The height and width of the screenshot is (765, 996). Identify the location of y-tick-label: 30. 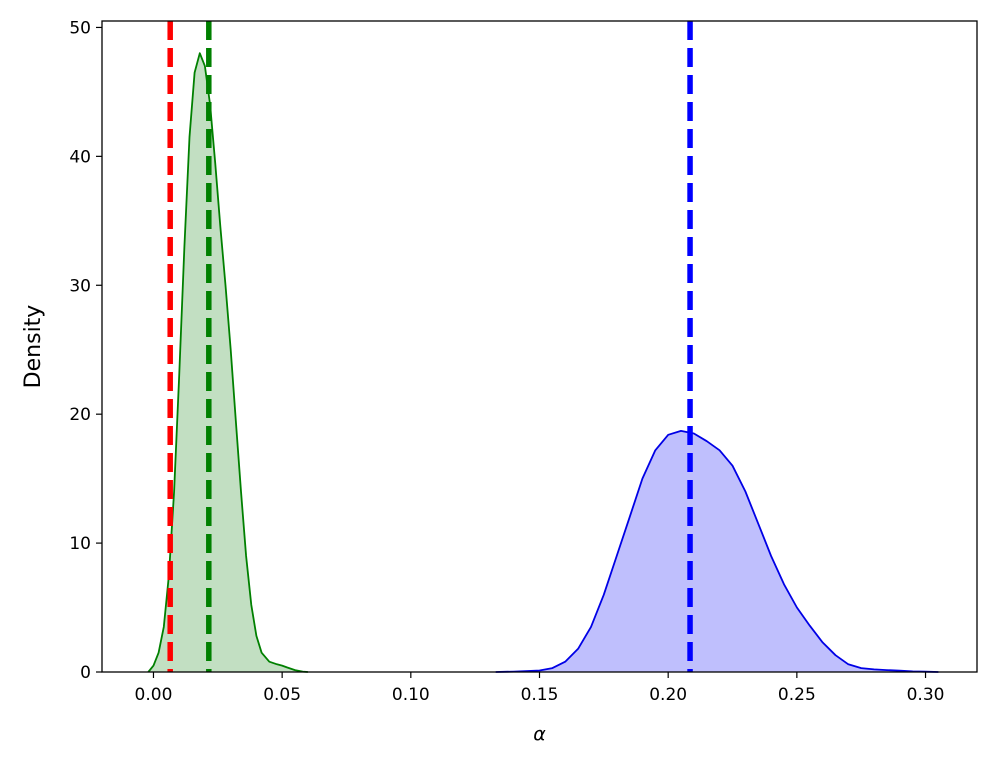
(80, 286).